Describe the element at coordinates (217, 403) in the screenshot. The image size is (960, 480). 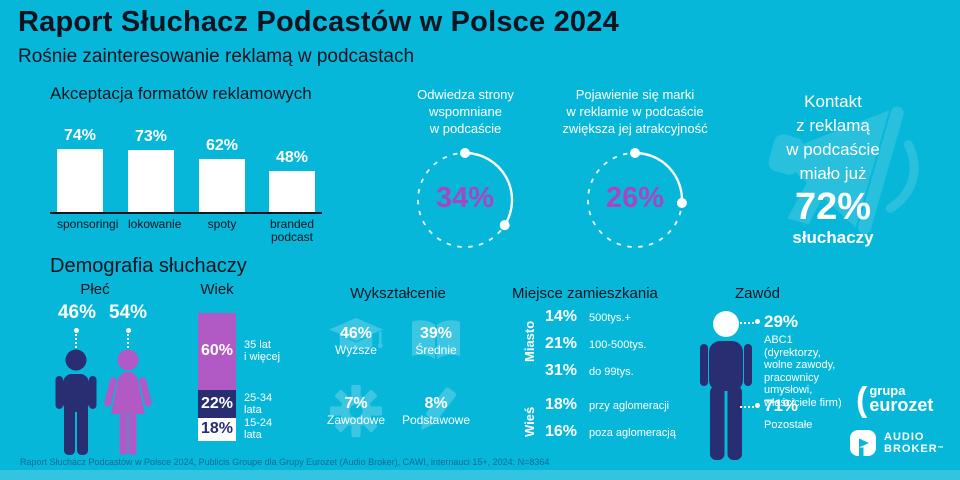
I see `age-segment-value: 22%` at that location.